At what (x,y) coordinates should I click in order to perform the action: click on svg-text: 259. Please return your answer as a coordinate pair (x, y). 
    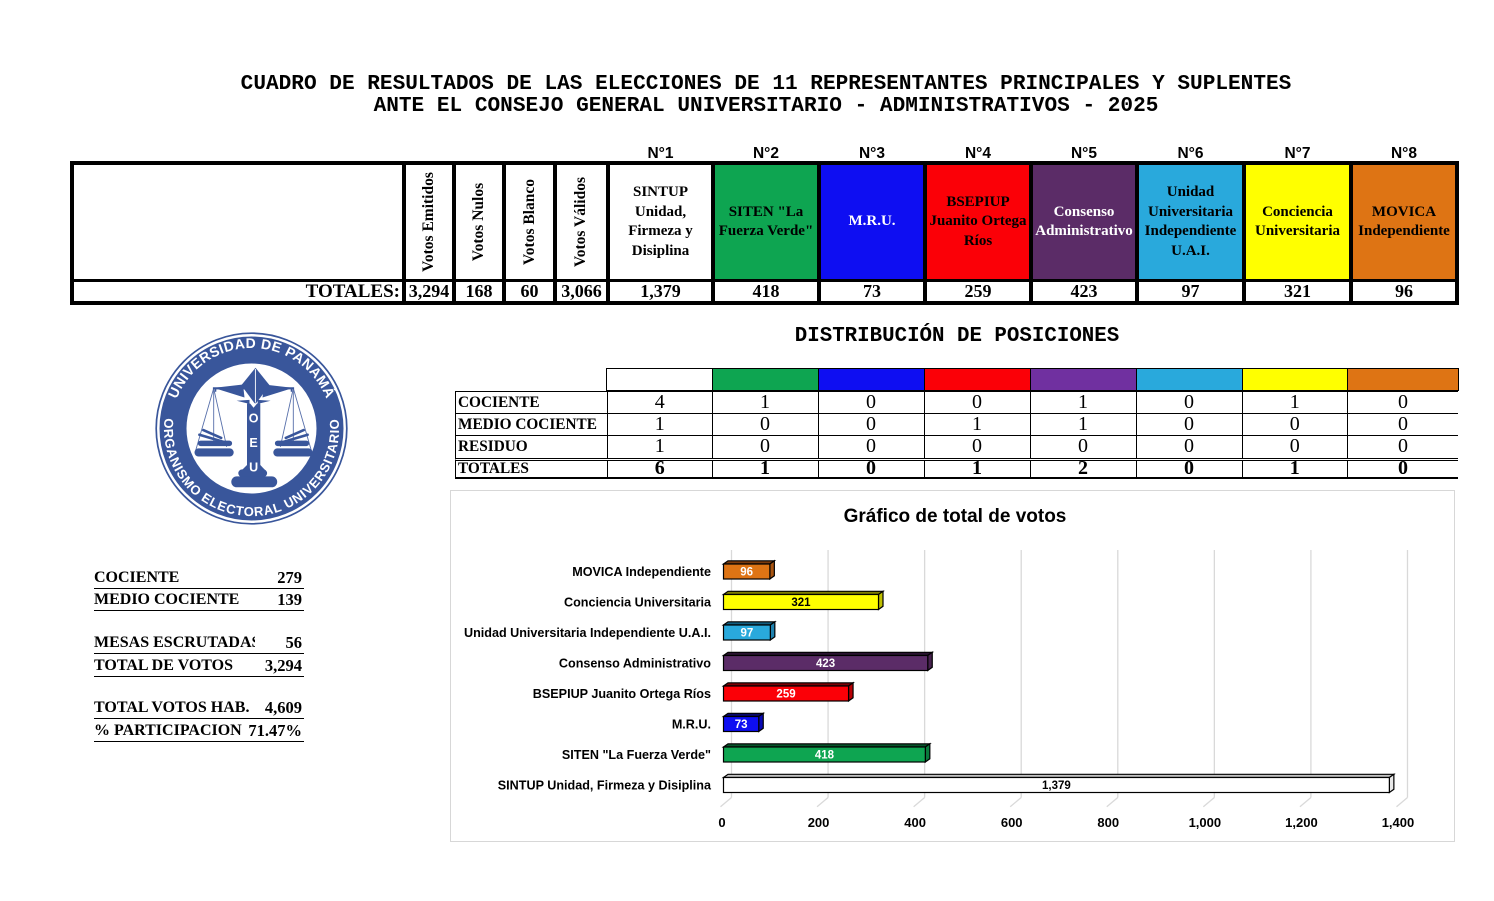
    Looking at the image, I should click on (785, 695).